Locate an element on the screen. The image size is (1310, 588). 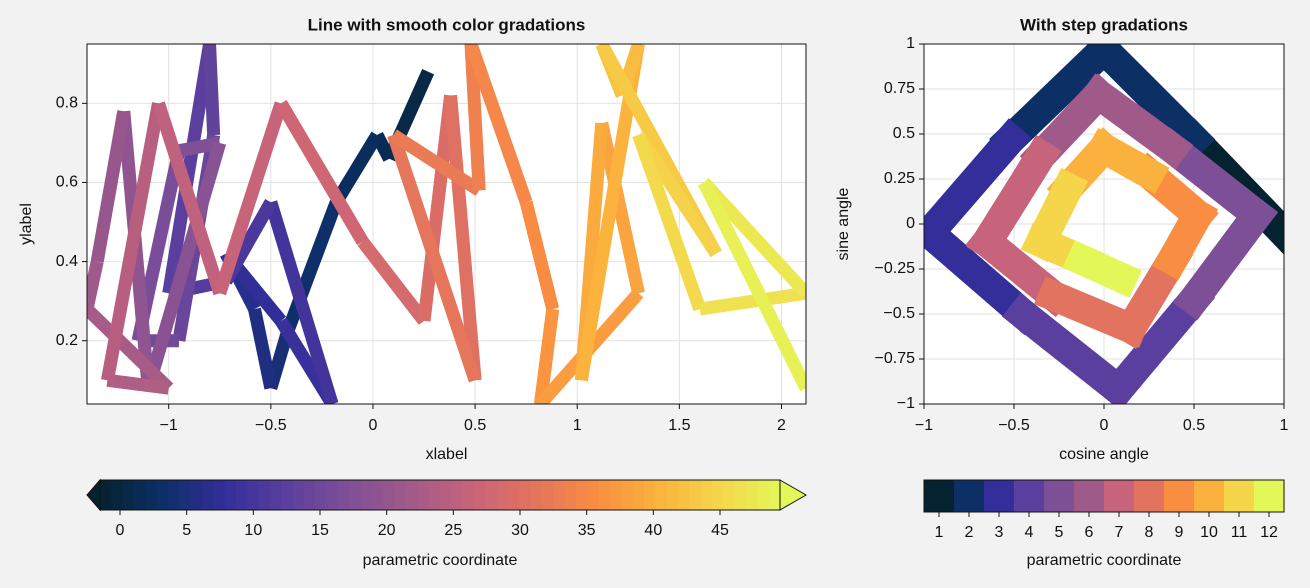
x-axis-label: cosine angle is located at coordinates (1104, 454).